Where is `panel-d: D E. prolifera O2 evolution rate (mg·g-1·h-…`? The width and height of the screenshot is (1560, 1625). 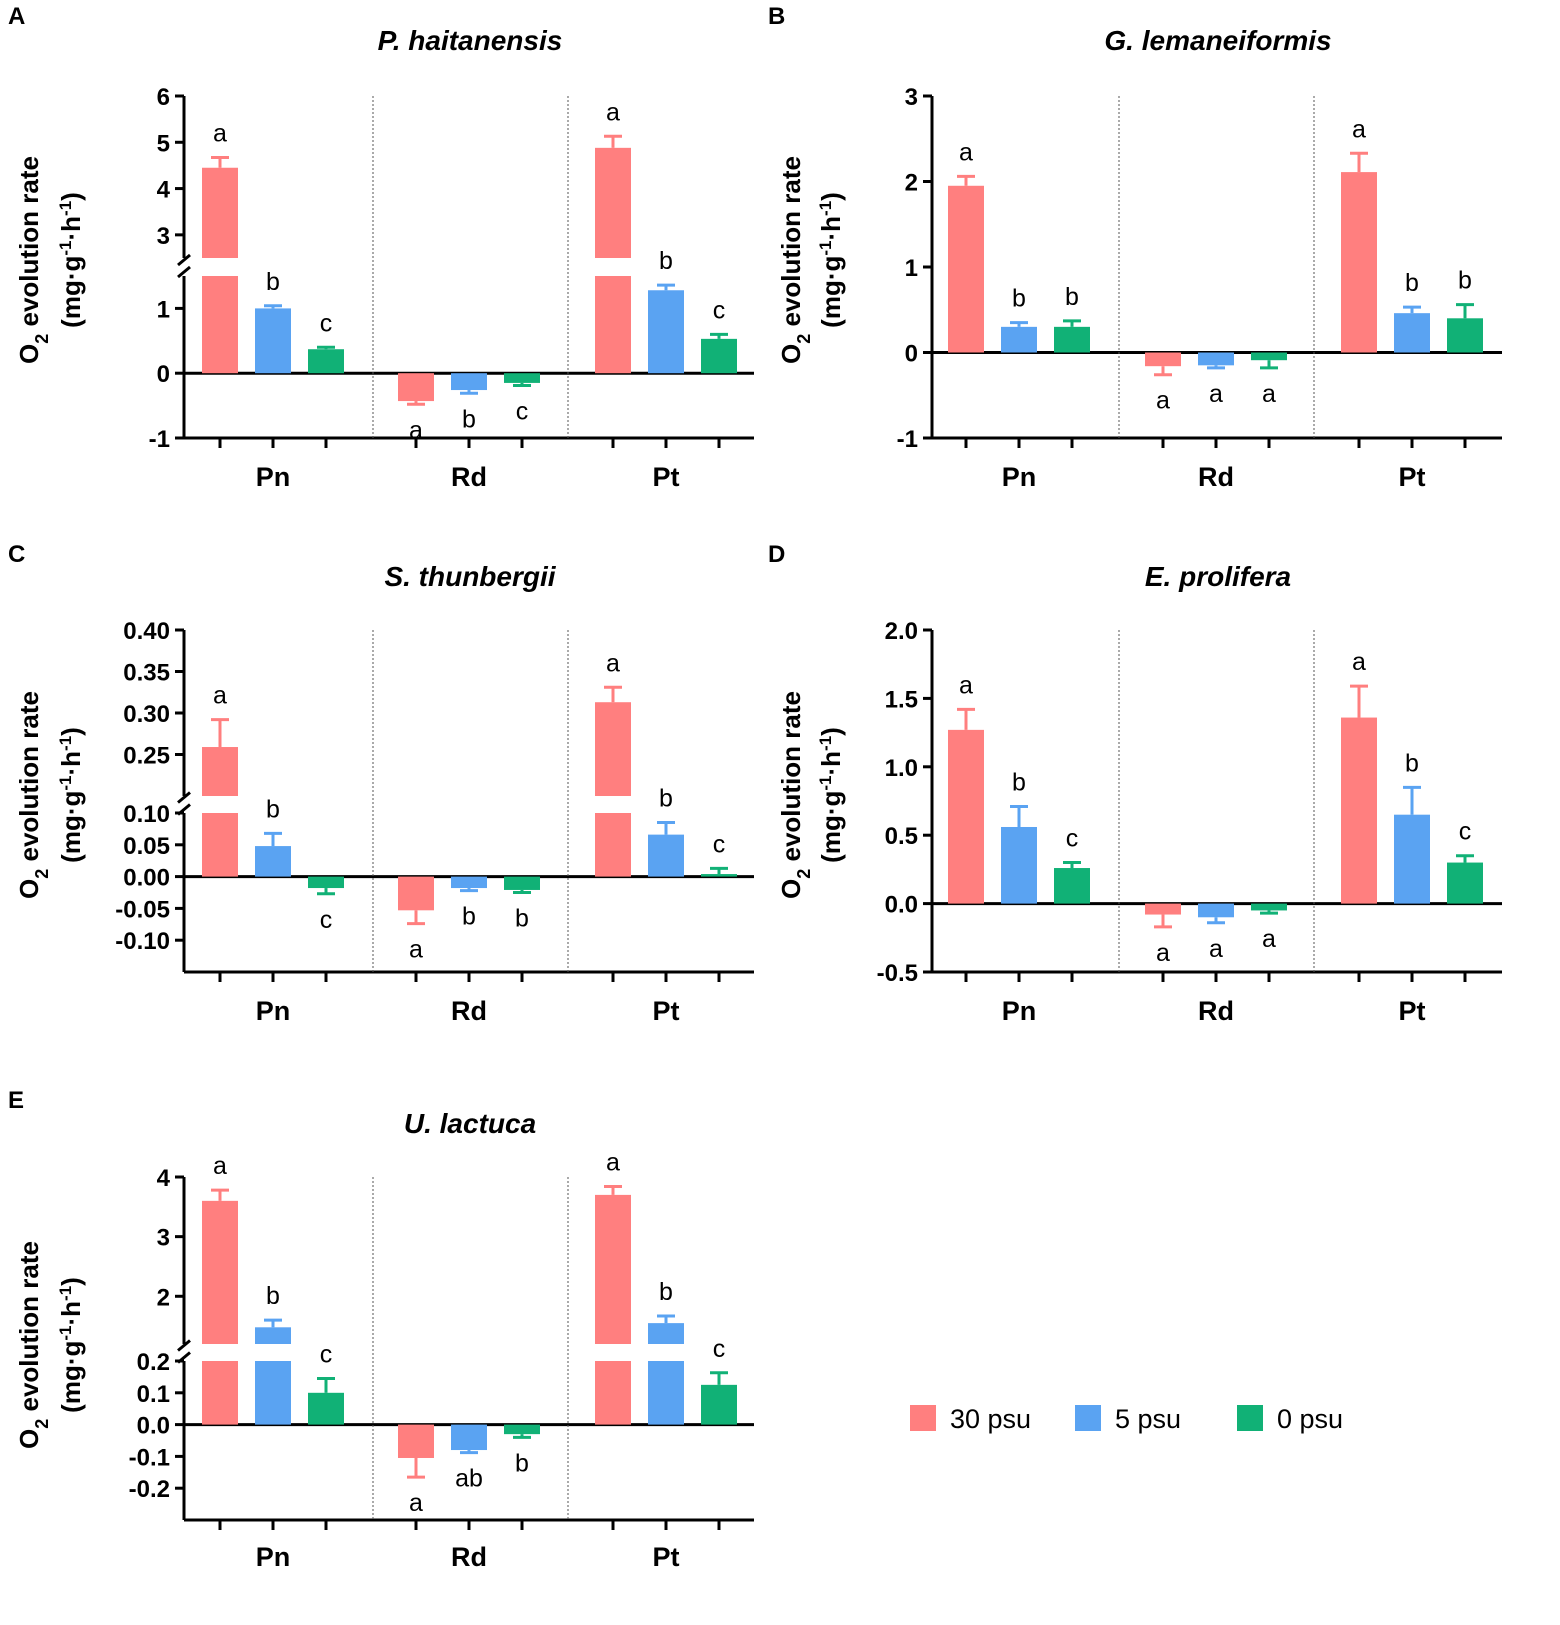
panel-d: D E. prolifera O2 evolution rate (mg·g-1·h-… is located at coordinates (1135, 783).